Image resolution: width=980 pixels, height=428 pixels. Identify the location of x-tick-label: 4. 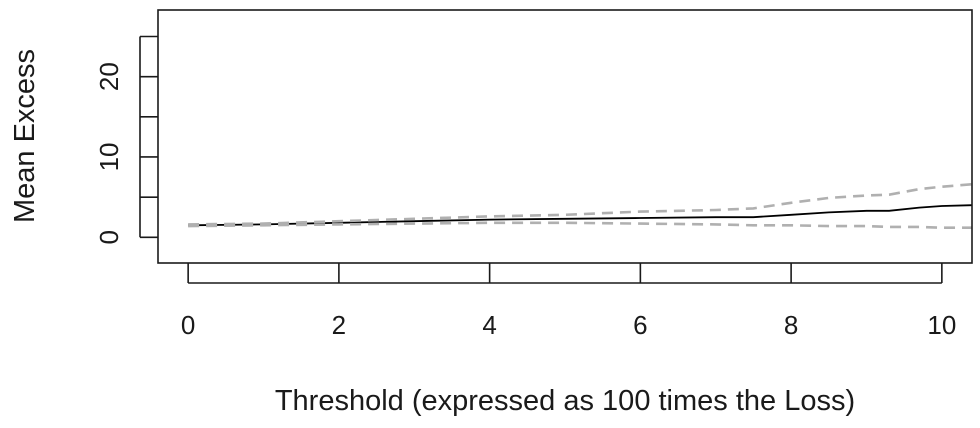
(489, 325).